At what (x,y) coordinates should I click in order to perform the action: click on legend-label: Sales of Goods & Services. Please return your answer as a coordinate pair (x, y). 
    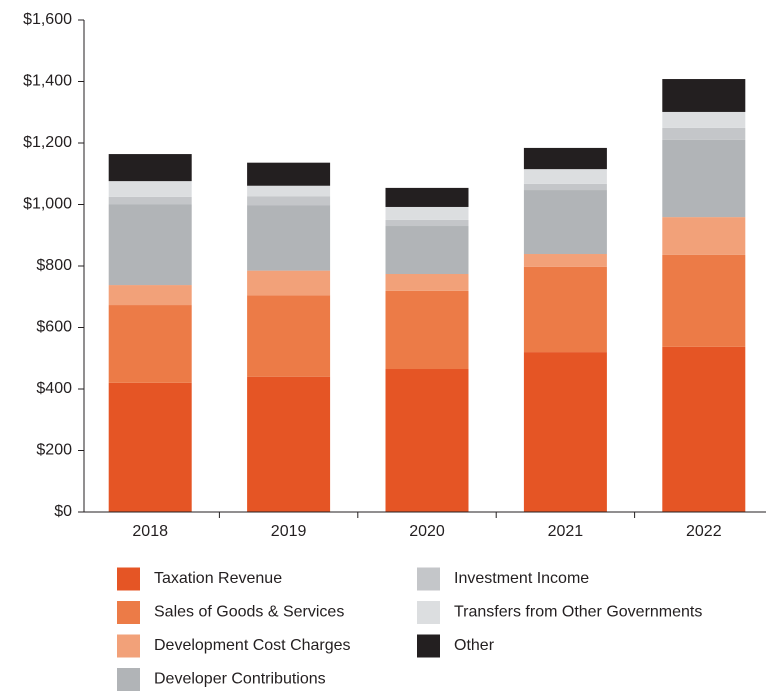
    Looking at the image, I should click on (249, 612).